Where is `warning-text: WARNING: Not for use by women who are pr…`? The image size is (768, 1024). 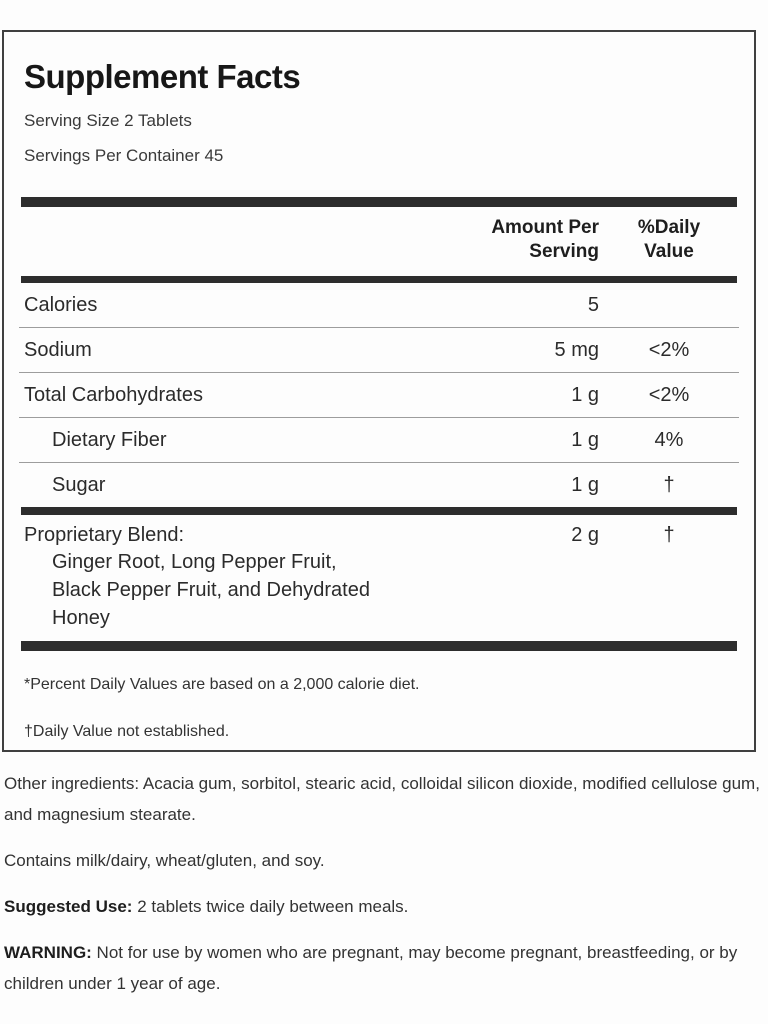 warning-text: WARNING: Not for use by women who are pr… is located at coordinates (371, 968).